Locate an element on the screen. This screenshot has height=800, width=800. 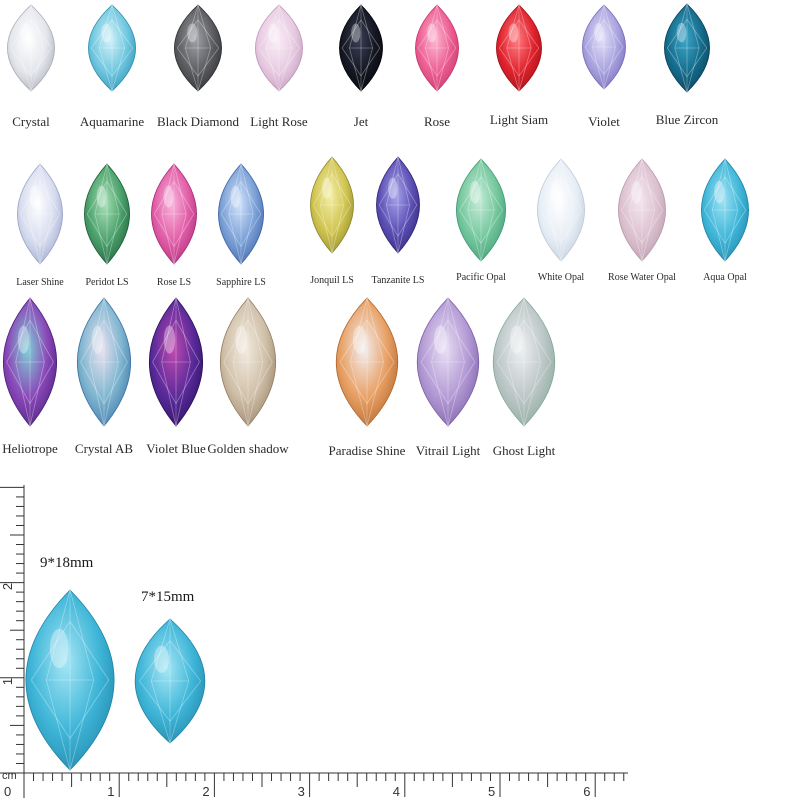
gem-aqua-opal is located at coordinates (725, 210).